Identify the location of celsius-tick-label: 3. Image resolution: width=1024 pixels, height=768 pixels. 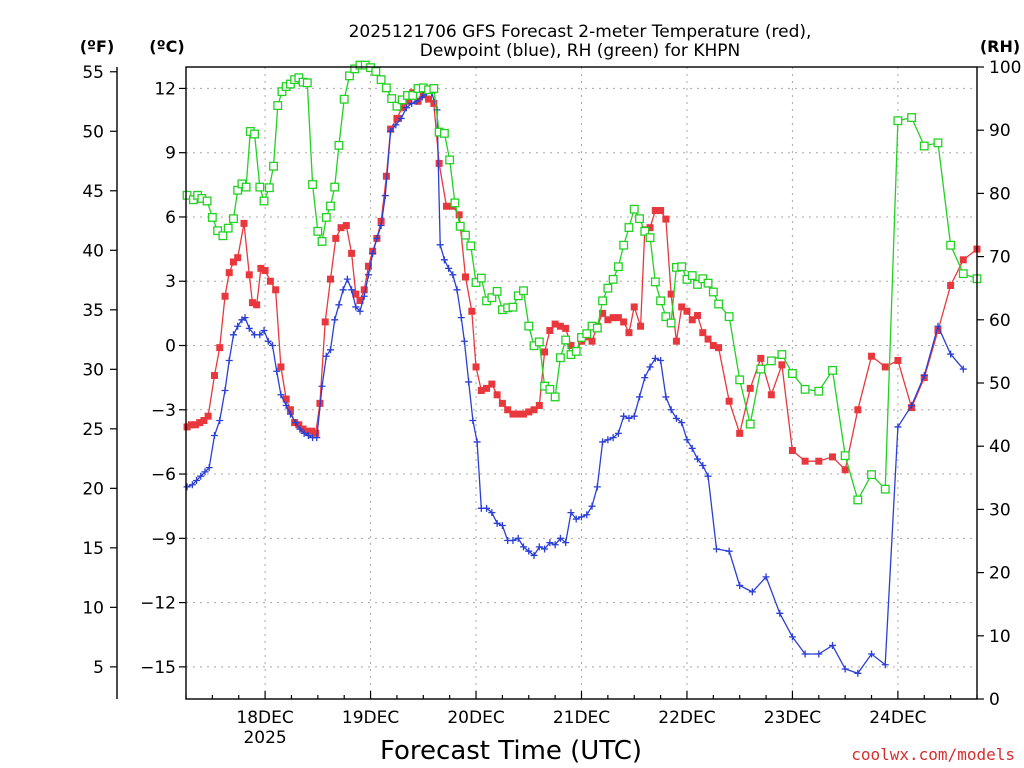
(170, 282).